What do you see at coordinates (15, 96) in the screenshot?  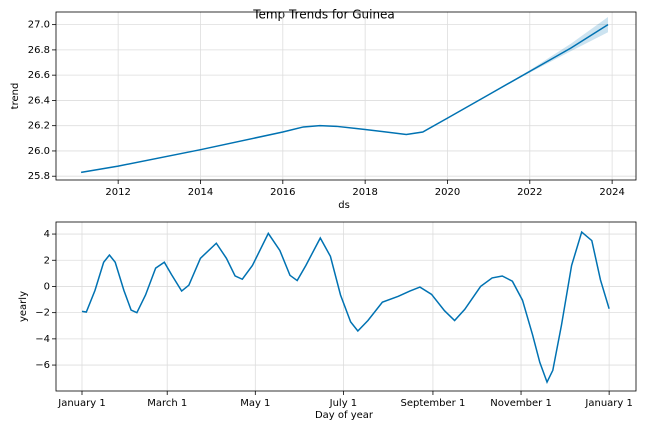 I see `y-axis-label: trend` at bounding box center [15, 96].